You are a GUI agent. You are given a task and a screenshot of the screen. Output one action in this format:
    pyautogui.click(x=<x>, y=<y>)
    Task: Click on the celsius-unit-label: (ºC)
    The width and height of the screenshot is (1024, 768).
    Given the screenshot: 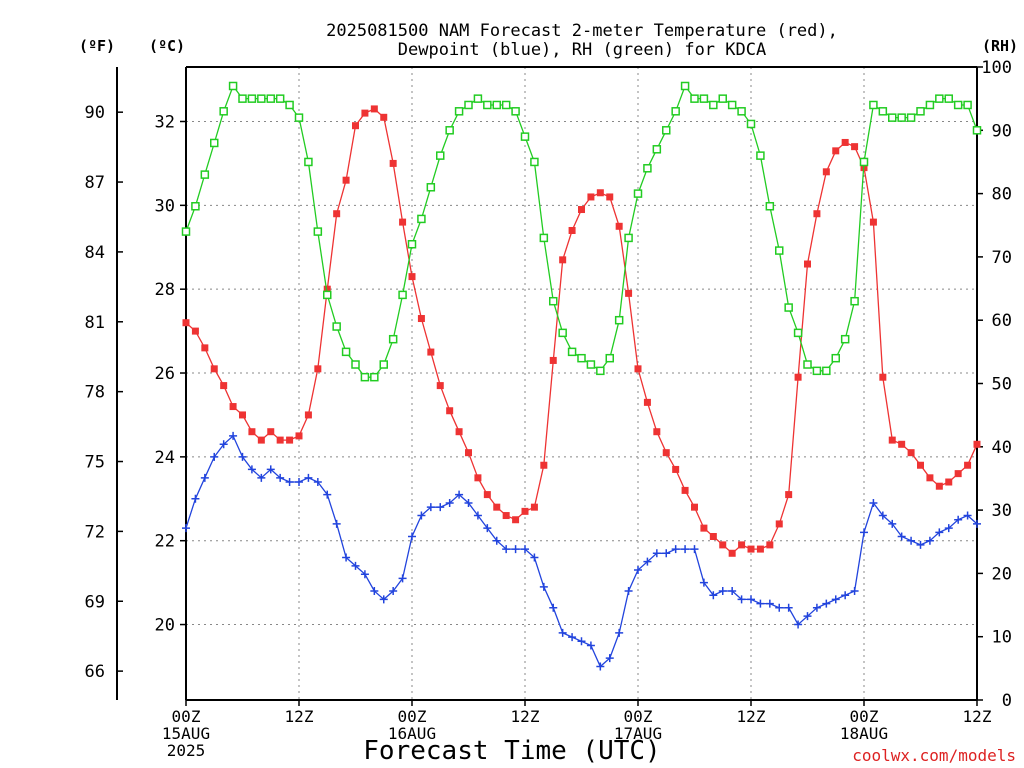 What is the action you would take?
    pyautogui.click(x=167, y=46)
    